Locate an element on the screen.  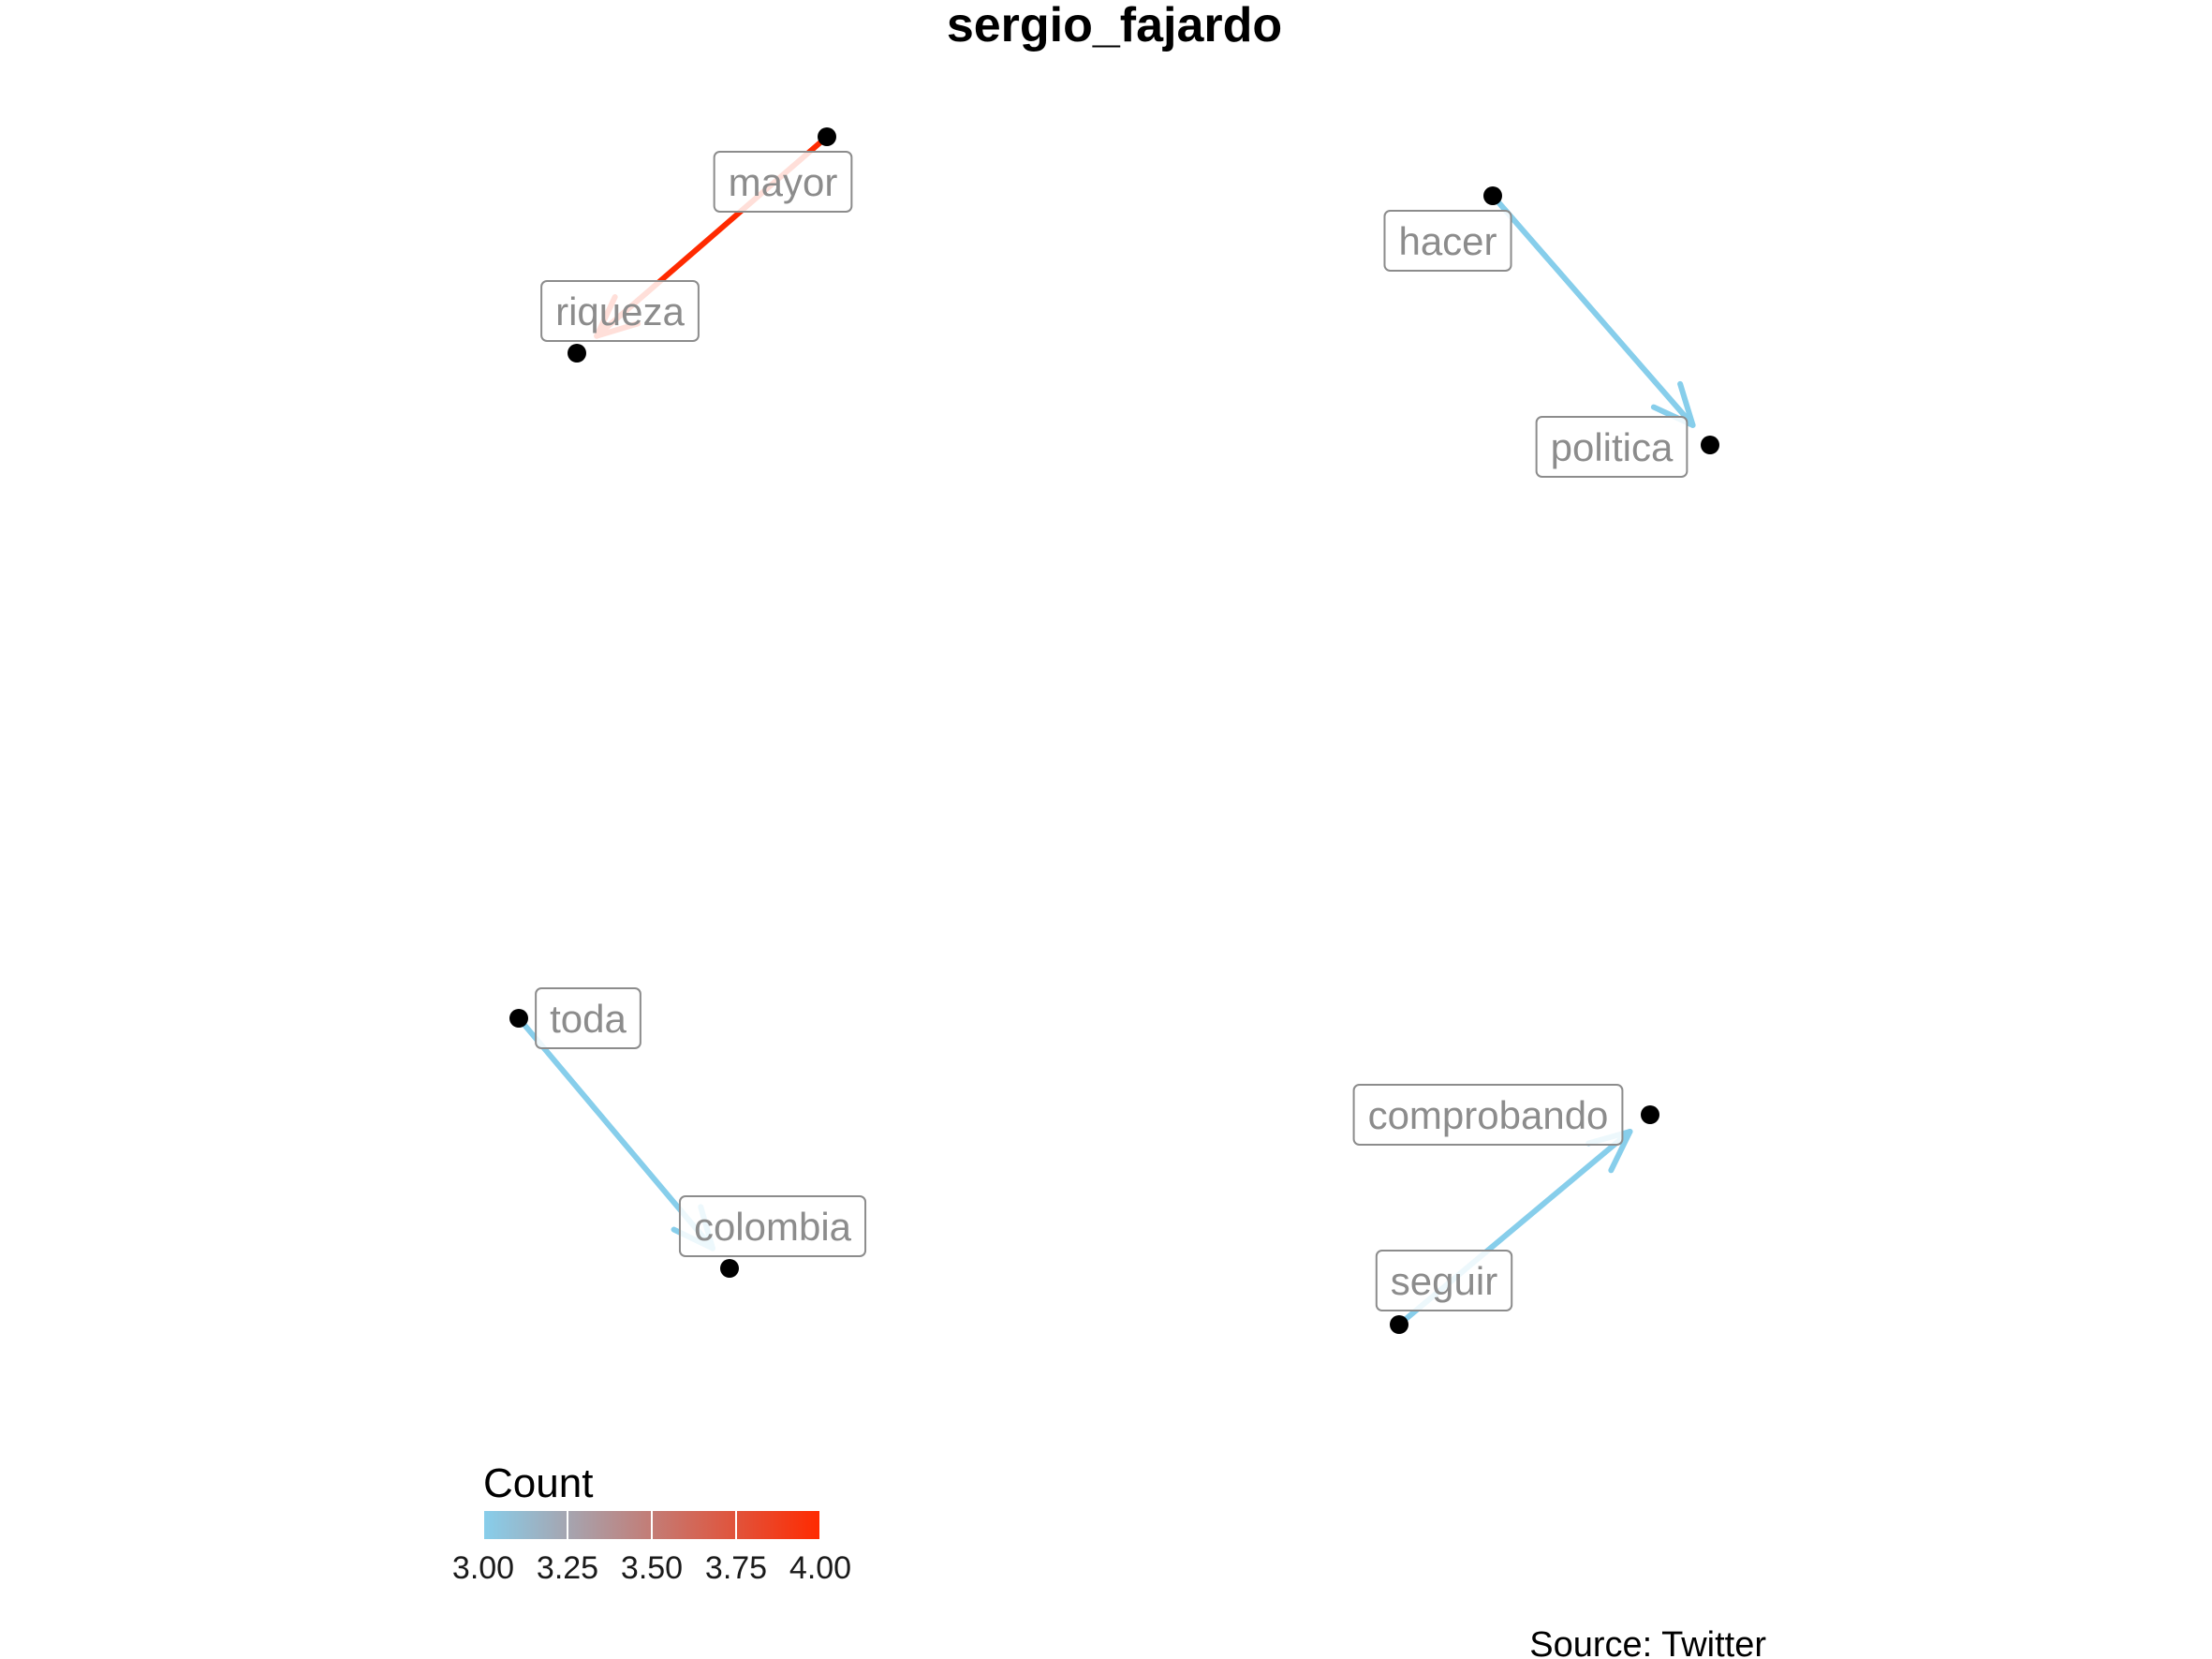
node-label-comprobando: comprobando is located at coordinates (1488, 1115).